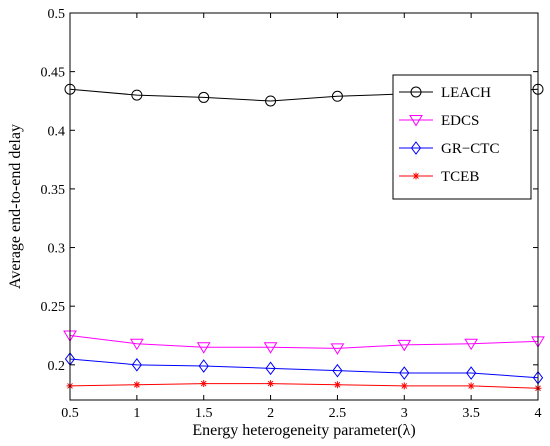  What do you see at coordinates (57, 249) in the screenshot?
I see `y-tick-label: 0.3` at bounding box center [57, 249].